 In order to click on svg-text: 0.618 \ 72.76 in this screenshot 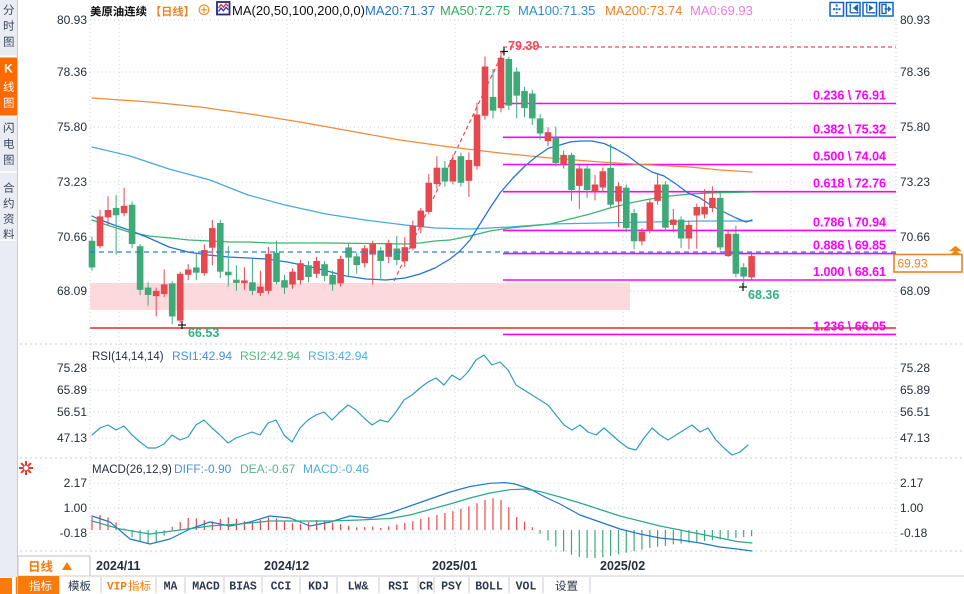, I will do `click(849, 184)`.